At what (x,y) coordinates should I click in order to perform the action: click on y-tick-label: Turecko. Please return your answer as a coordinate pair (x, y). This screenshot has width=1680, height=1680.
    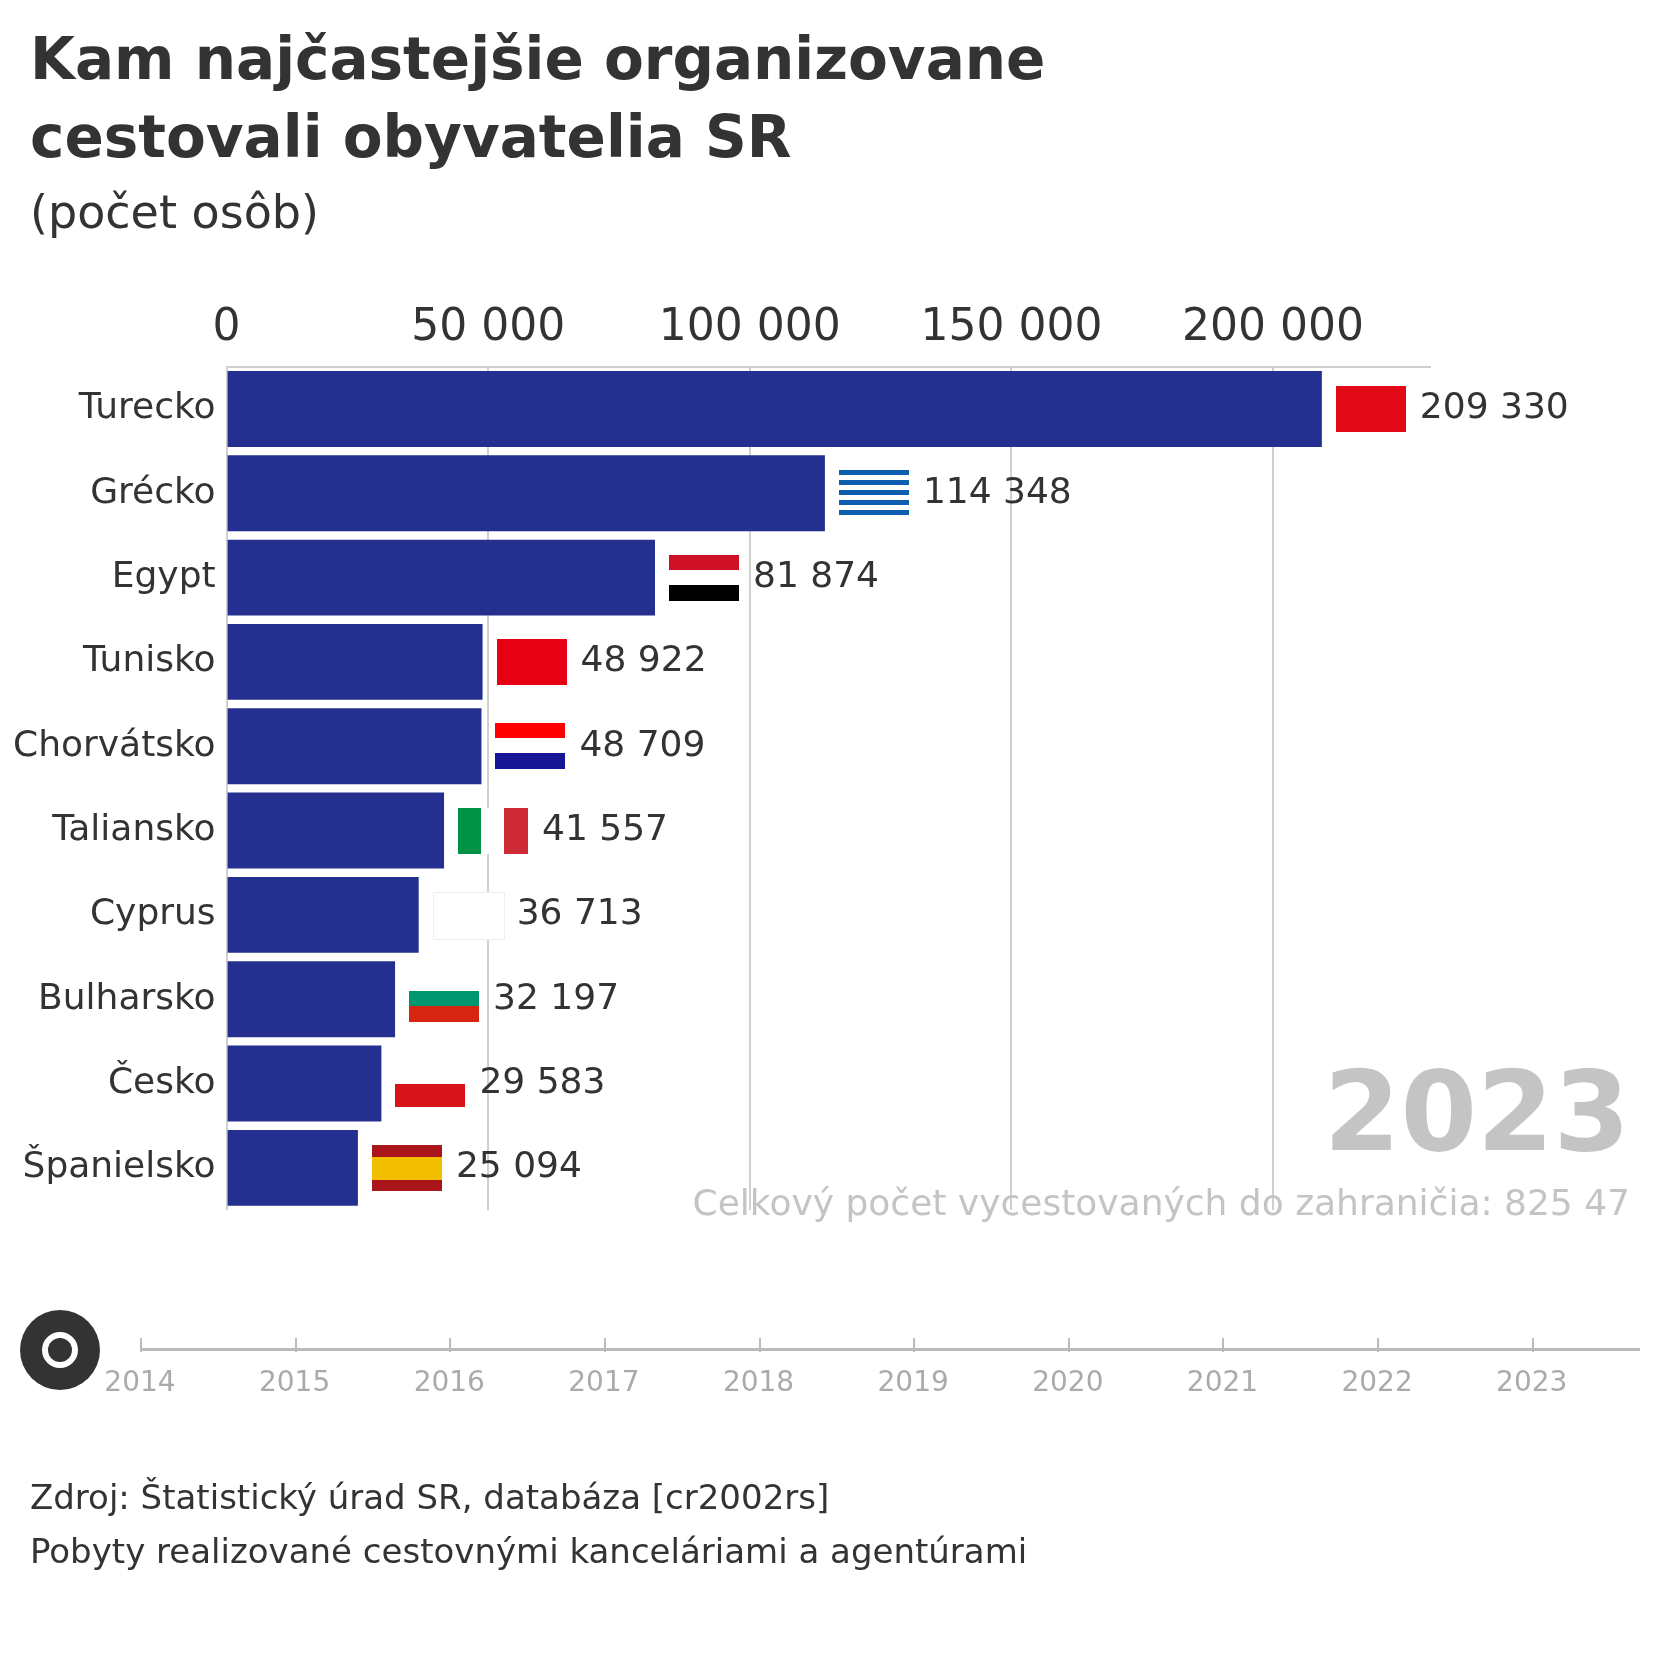
    Looking at the image, I should click on (146, 406).